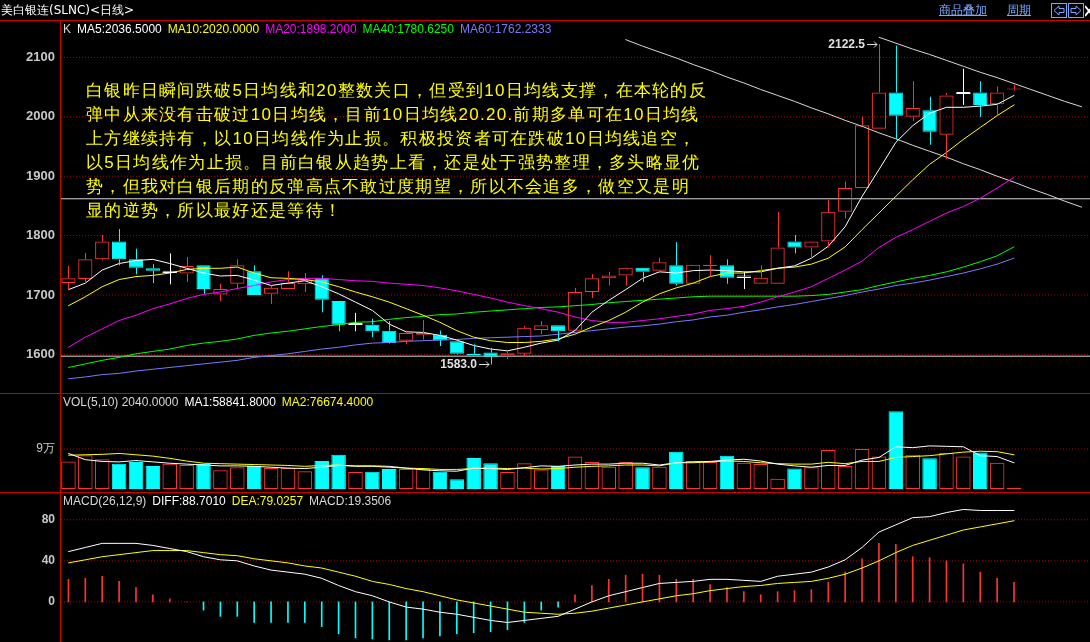  Describe the element at coordinates (408, 29) in the screenshot. I see `text: MA40:1780.6250` at that location.